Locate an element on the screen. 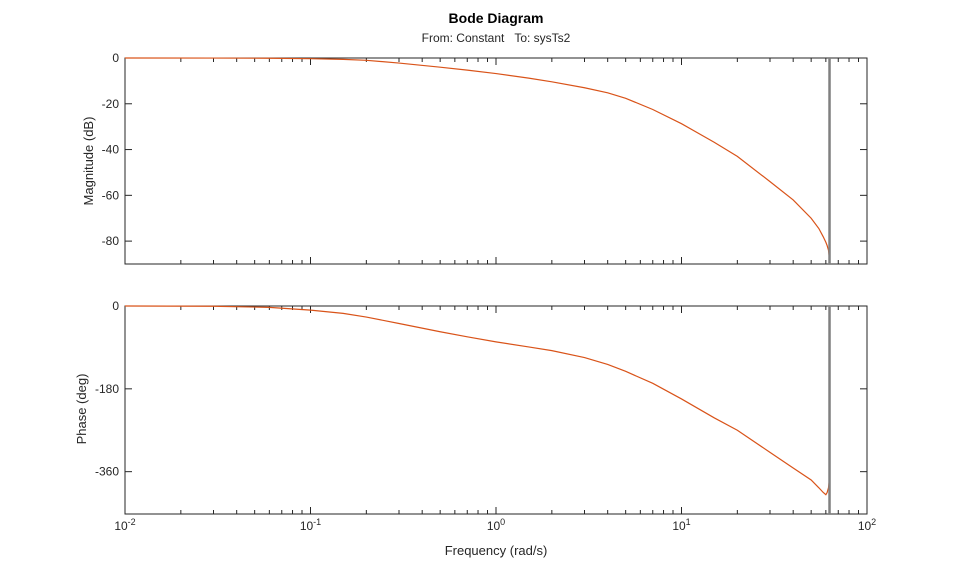 Image resolution: width=959 pixels, height=577 pixels. x-tick-label: 10² is located at coordinates (867, 525).